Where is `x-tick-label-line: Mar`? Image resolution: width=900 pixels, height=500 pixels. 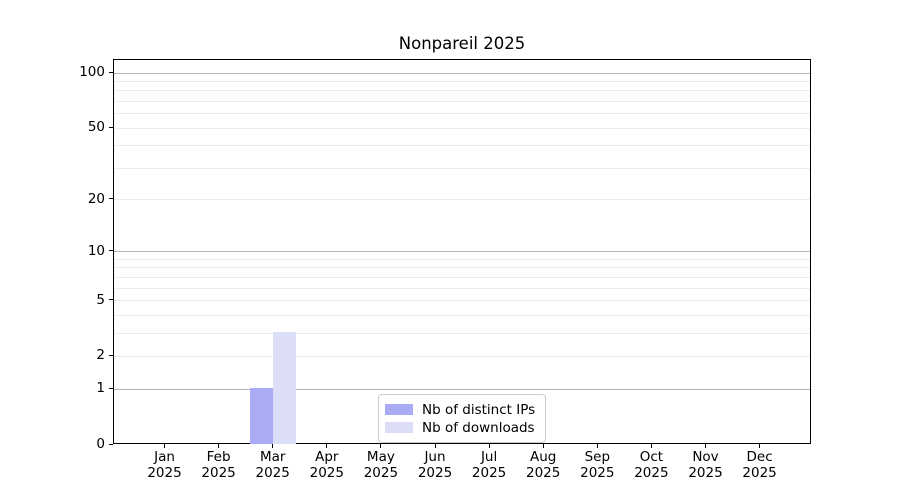
x-tick-label-line: Mar is located at coordinates (272, 457).